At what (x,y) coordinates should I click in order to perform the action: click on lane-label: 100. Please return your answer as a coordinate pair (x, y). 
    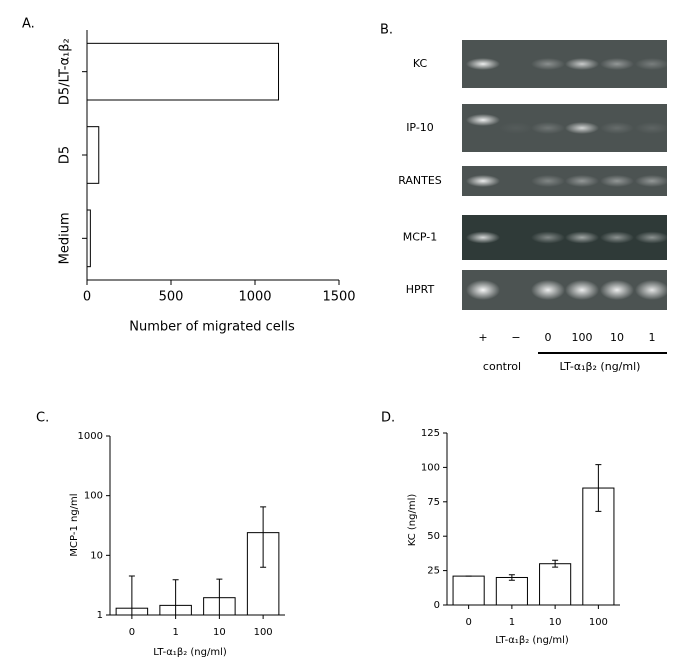
    Looking at the image, I should click on (582, 337).